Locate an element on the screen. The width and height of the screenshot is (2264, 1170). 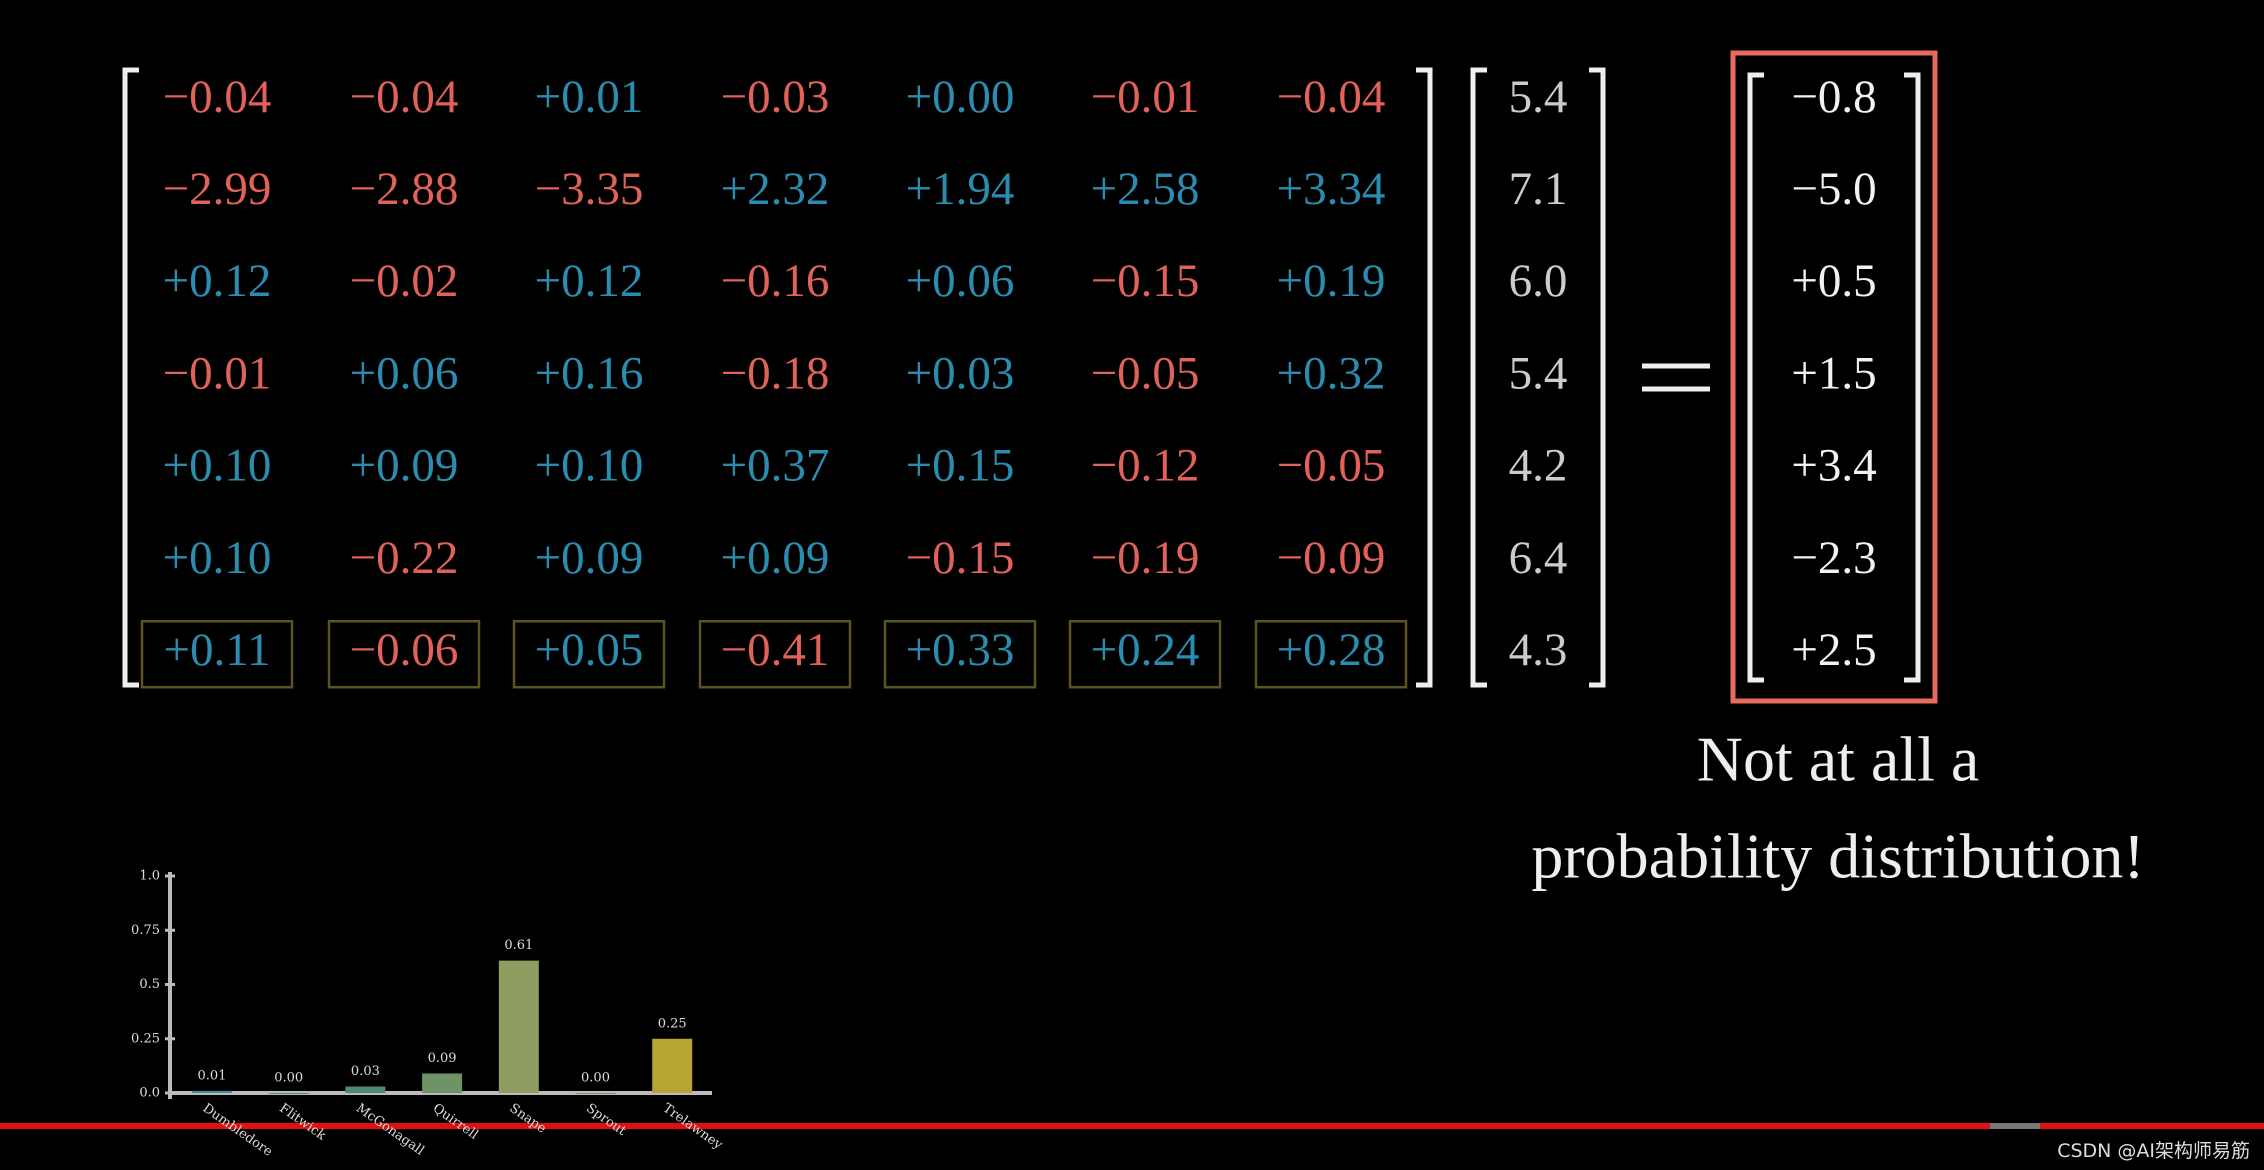
matrix-entry: +0.19 is located at coordinates (1331, 281).